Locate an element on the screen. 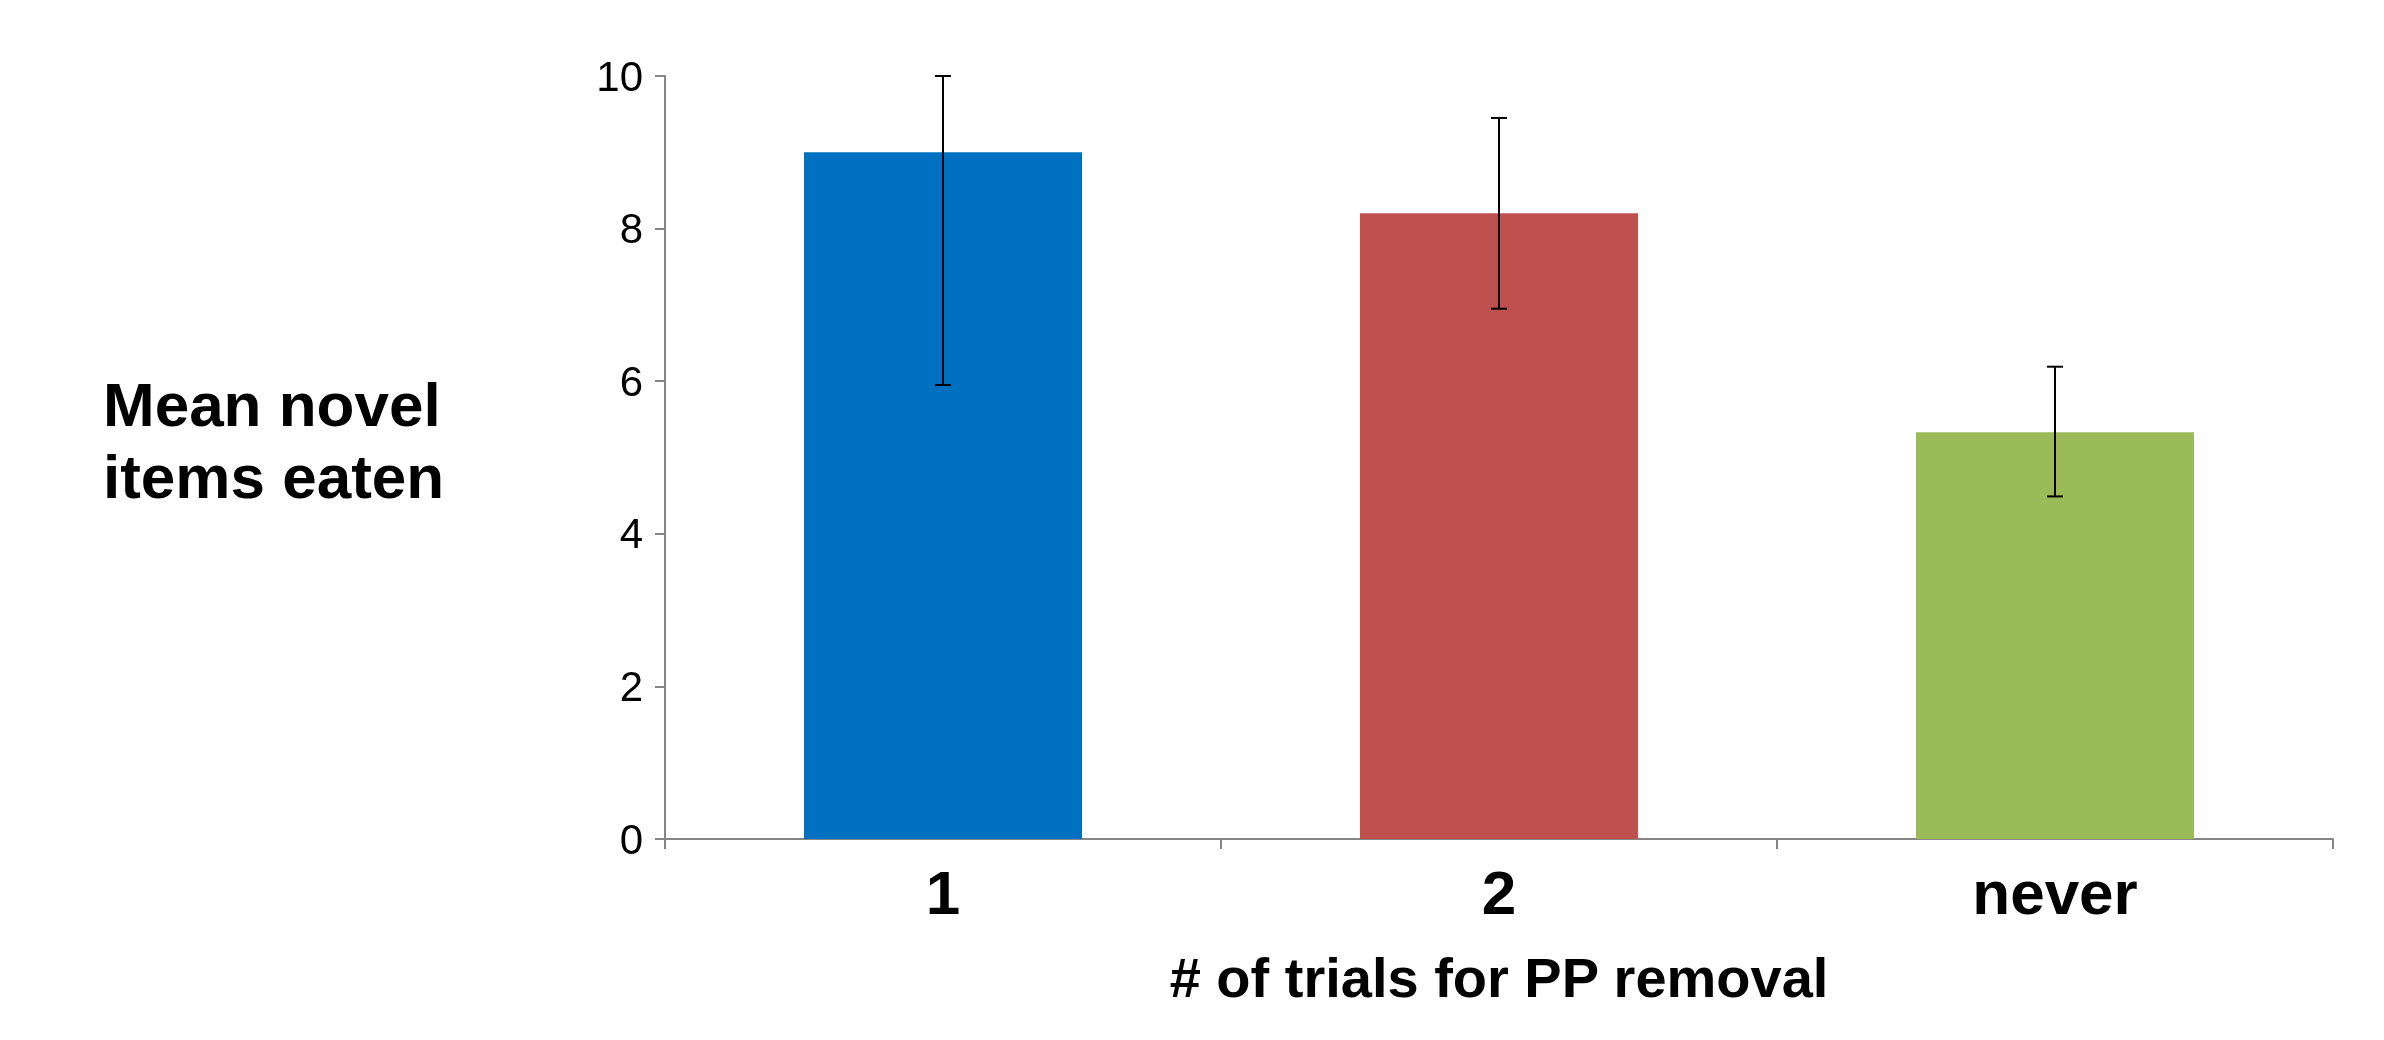 This screenshot has width=2384, height=1040. y-tick-label: 0 is located at coordinates (631, 839).